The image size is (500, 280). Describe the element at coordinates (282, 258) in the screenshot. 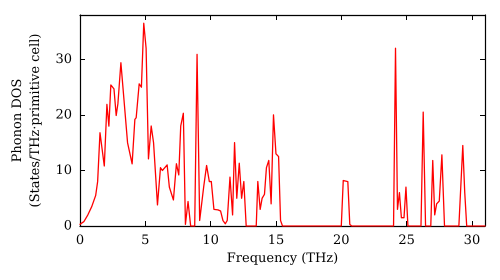

I see `x-axis-title: Frequency (THz)` at that location.